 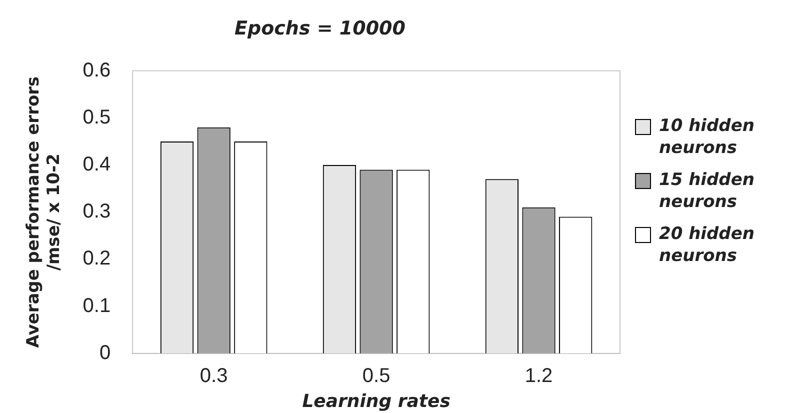 What do you see at coordinates (320, 28) in the screenshot?
I see `chart-title: Epochs = 10000` at bounding box center [320, 28].